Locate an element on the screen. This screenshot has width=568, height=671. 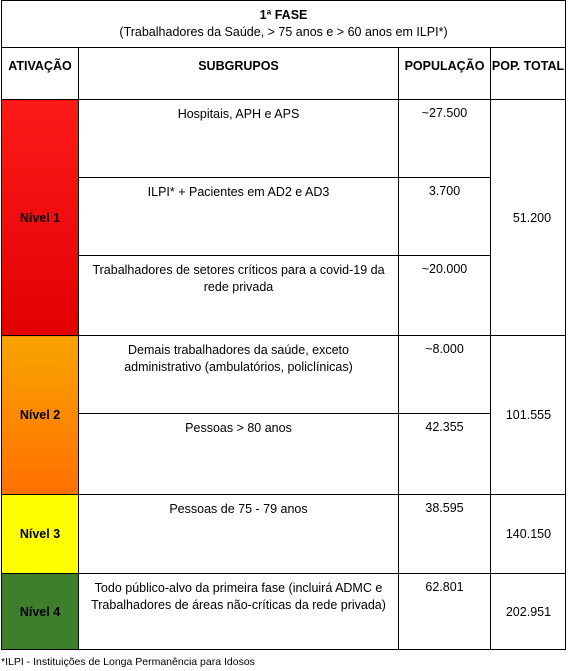
total-population: 140.150 is located at coordinates (528, 534).